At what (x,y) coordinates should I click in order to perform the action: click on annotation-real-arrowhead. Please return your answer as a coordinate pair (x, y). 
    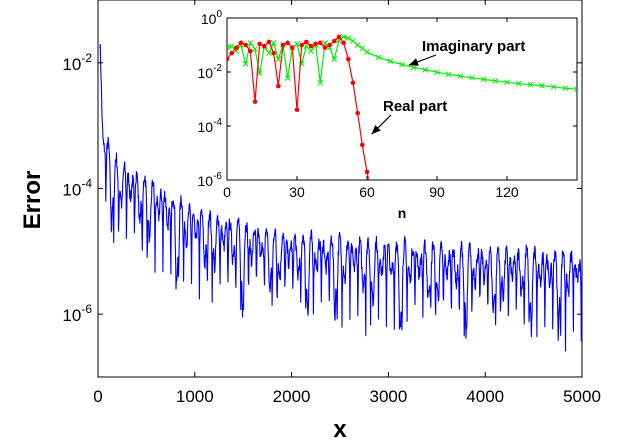
    Looking at the image, I should click on (376, 129).